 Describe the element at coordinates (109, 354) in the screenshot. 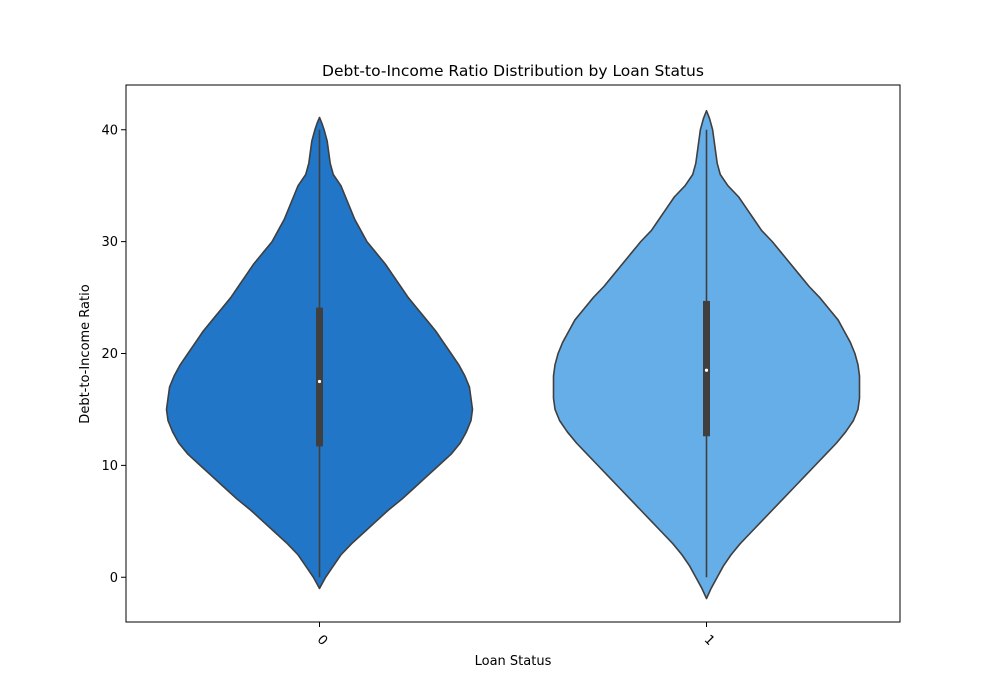

I see `y-tick-label: 20` at that location.